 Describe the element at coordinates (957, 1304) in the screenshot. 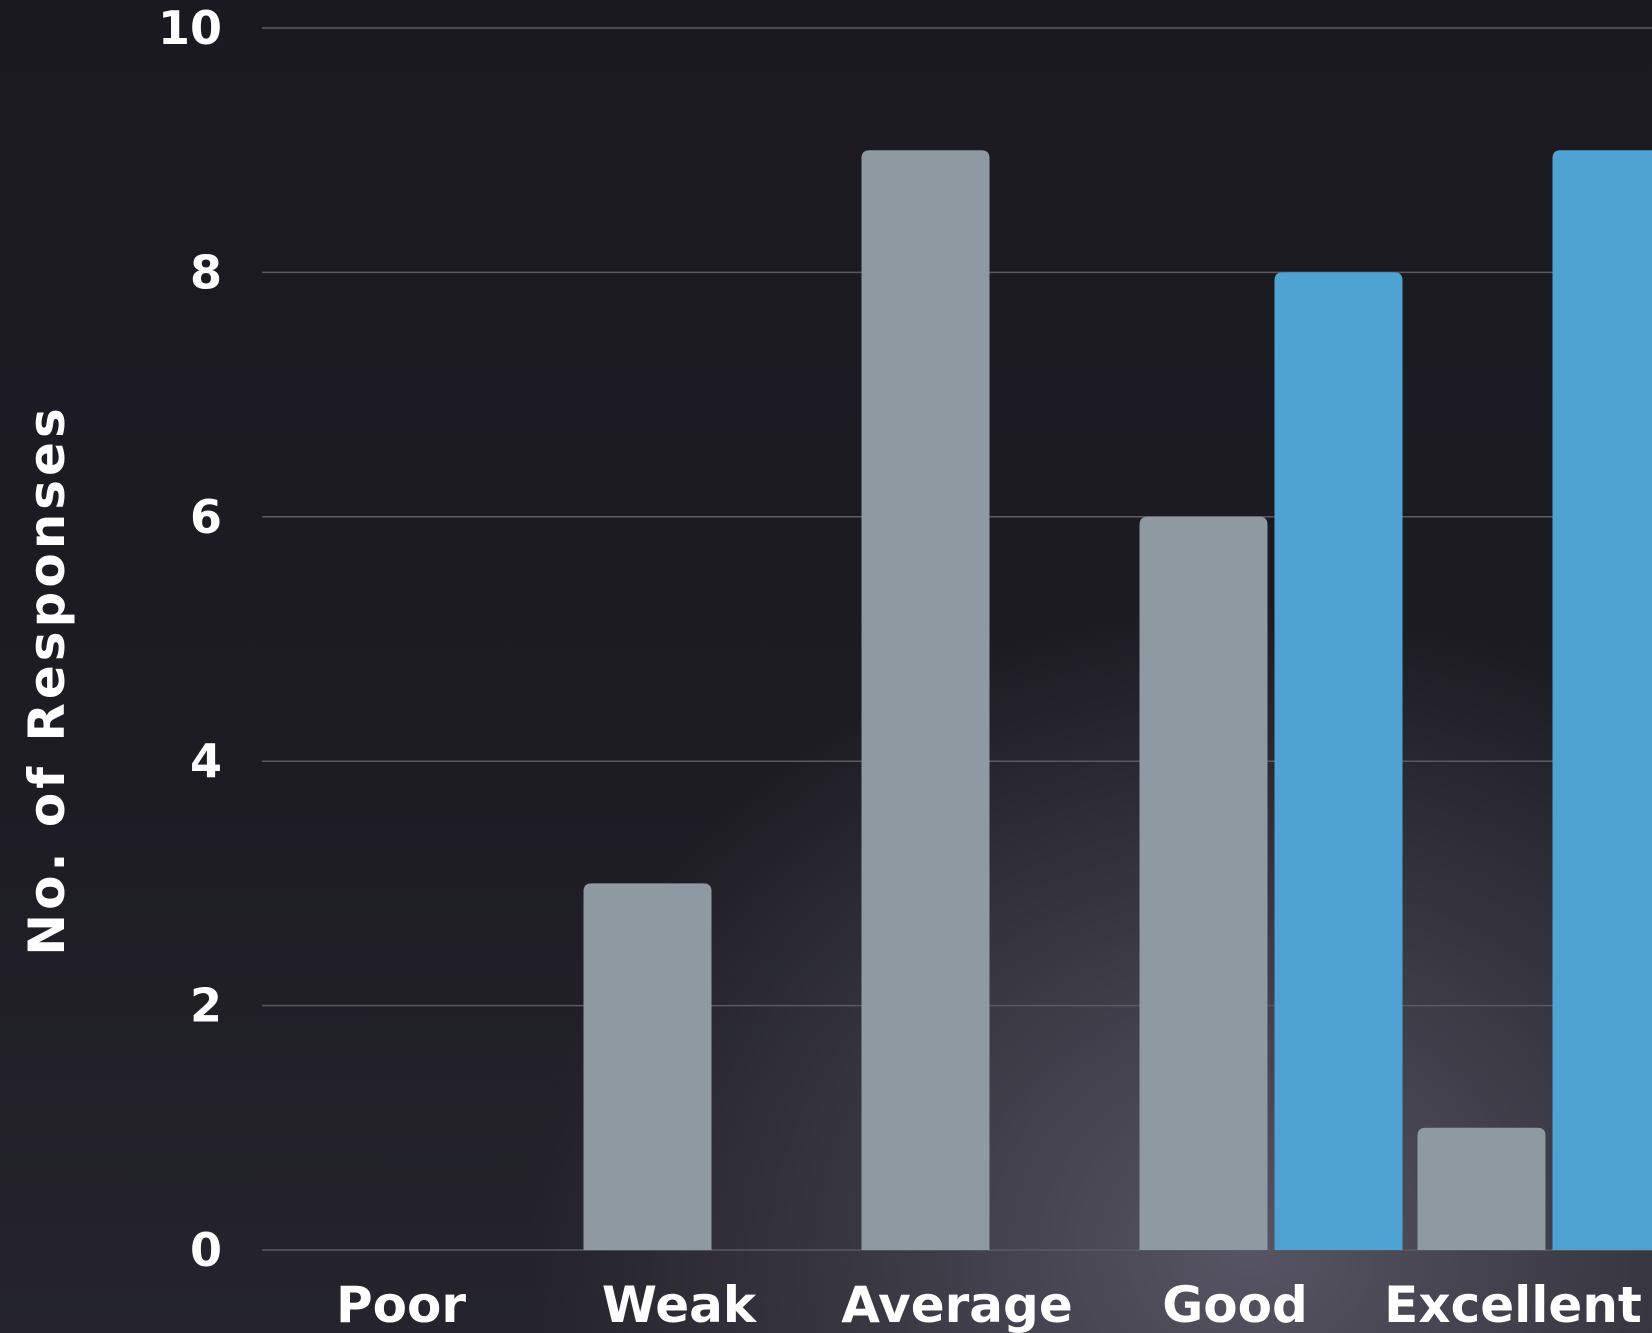

I see `x-category-label-average: Average` at that location.